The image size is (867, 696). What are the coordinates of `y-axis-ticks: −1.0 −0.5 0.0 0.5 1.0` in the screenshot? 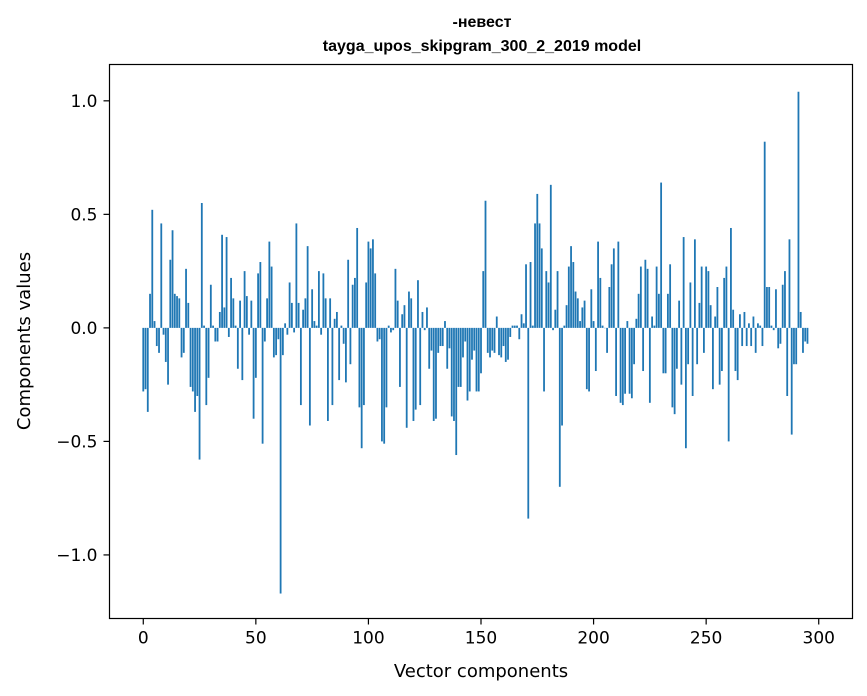 It's located at (83, 329).